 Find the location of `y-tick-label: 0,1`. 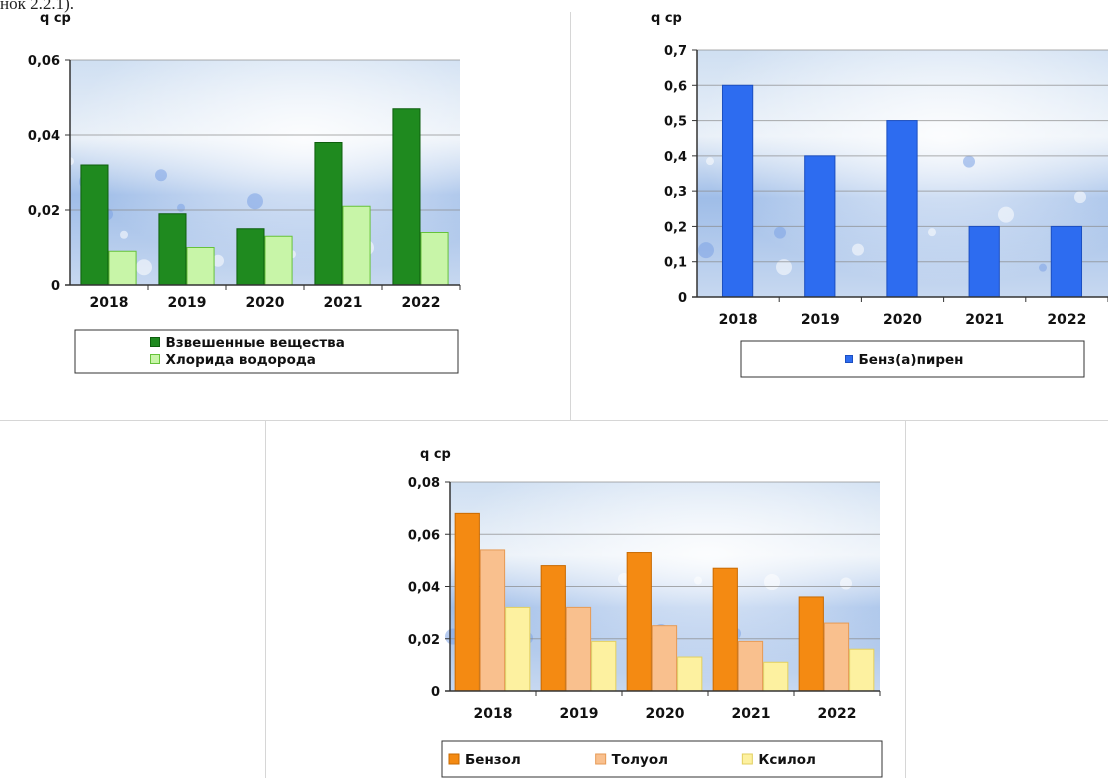

y-tick-label: 0,1 is located at coordinates (675, 263).